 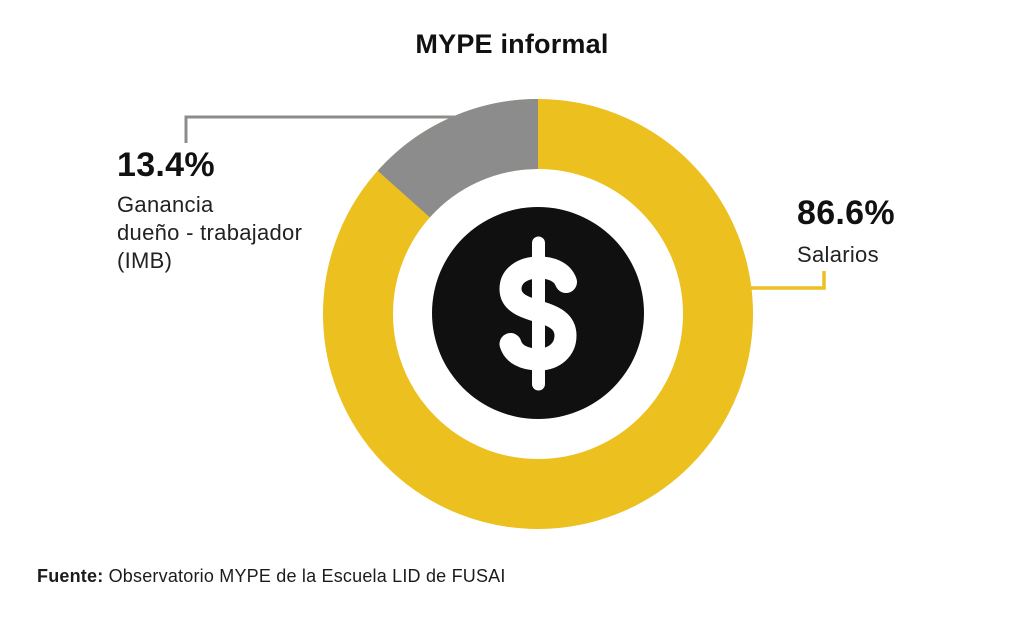 I want to click on source-prefix: Fuente:, so click(x=70, y=576).